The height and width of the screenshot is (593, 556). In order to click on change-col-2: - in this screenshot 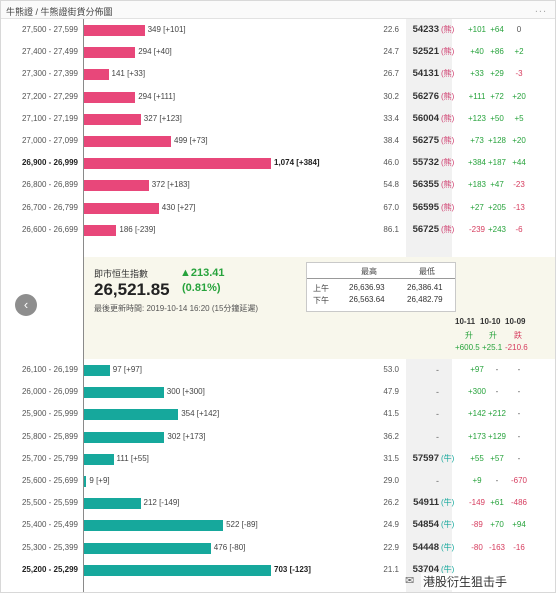, I will do `click(497, 392)`.